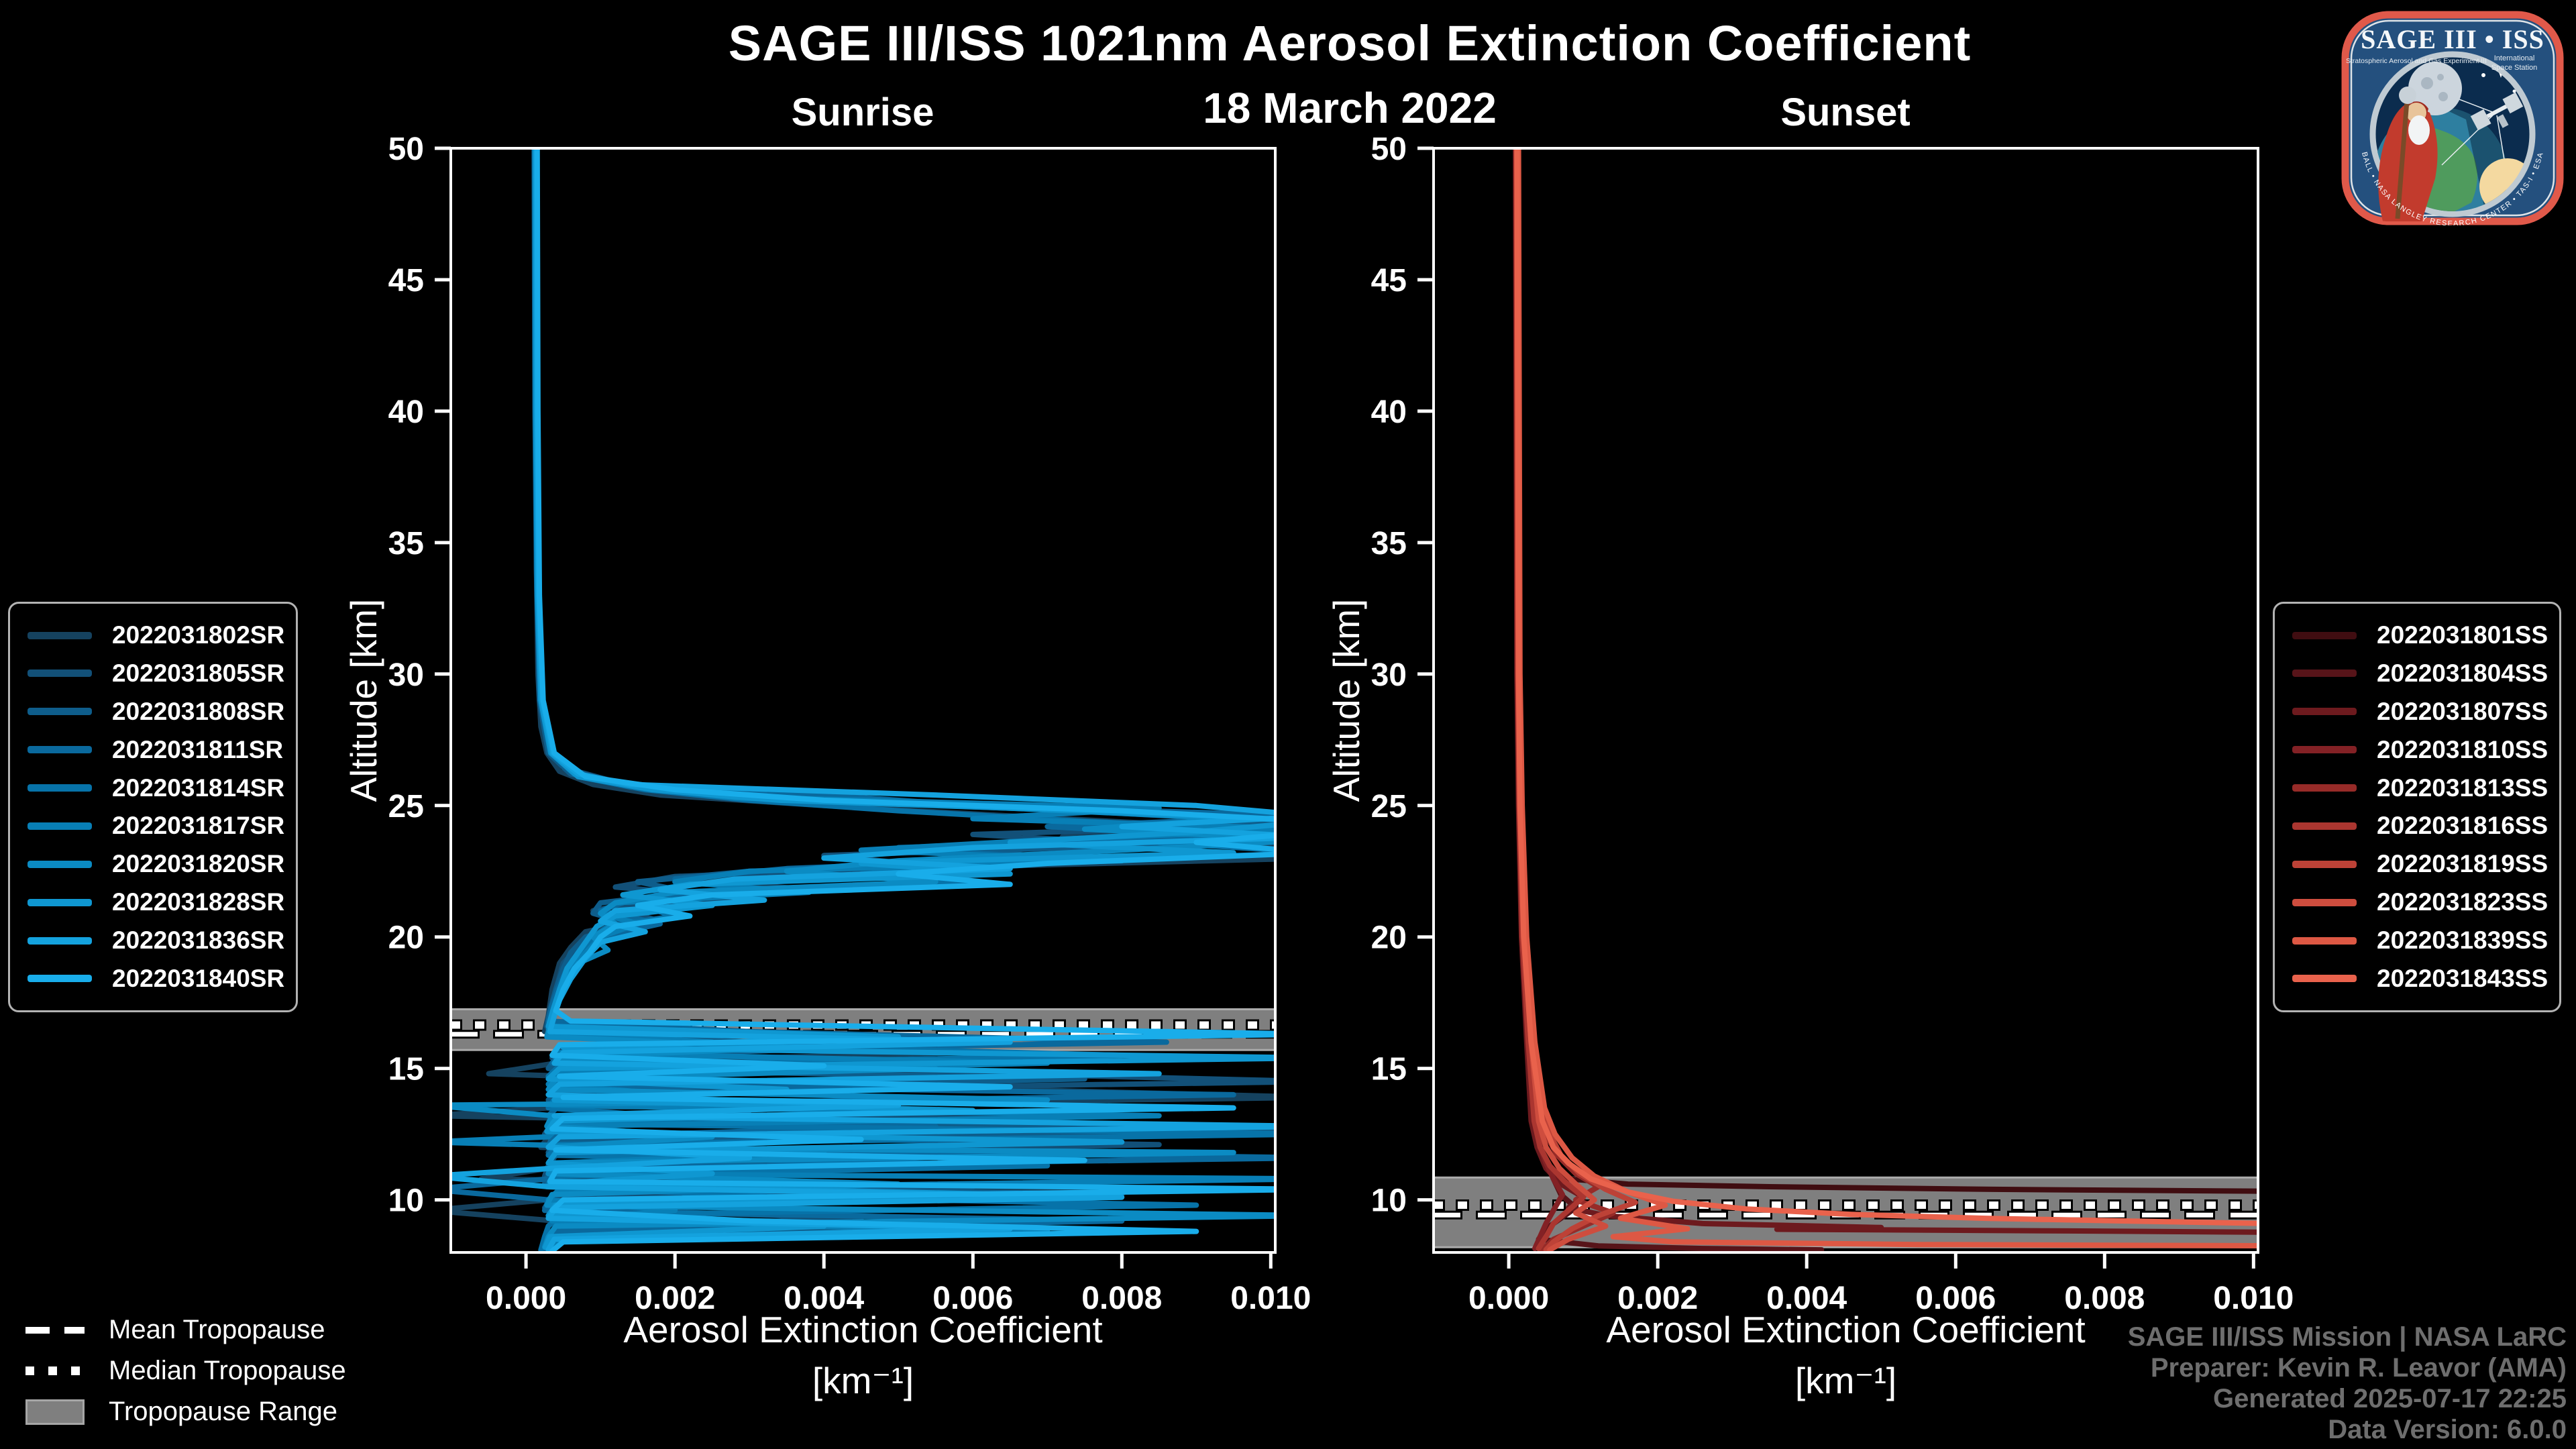  Describe the element at coordinates (406, 1069) in the screenshot. I see `y-tick-label: 15` at that location.